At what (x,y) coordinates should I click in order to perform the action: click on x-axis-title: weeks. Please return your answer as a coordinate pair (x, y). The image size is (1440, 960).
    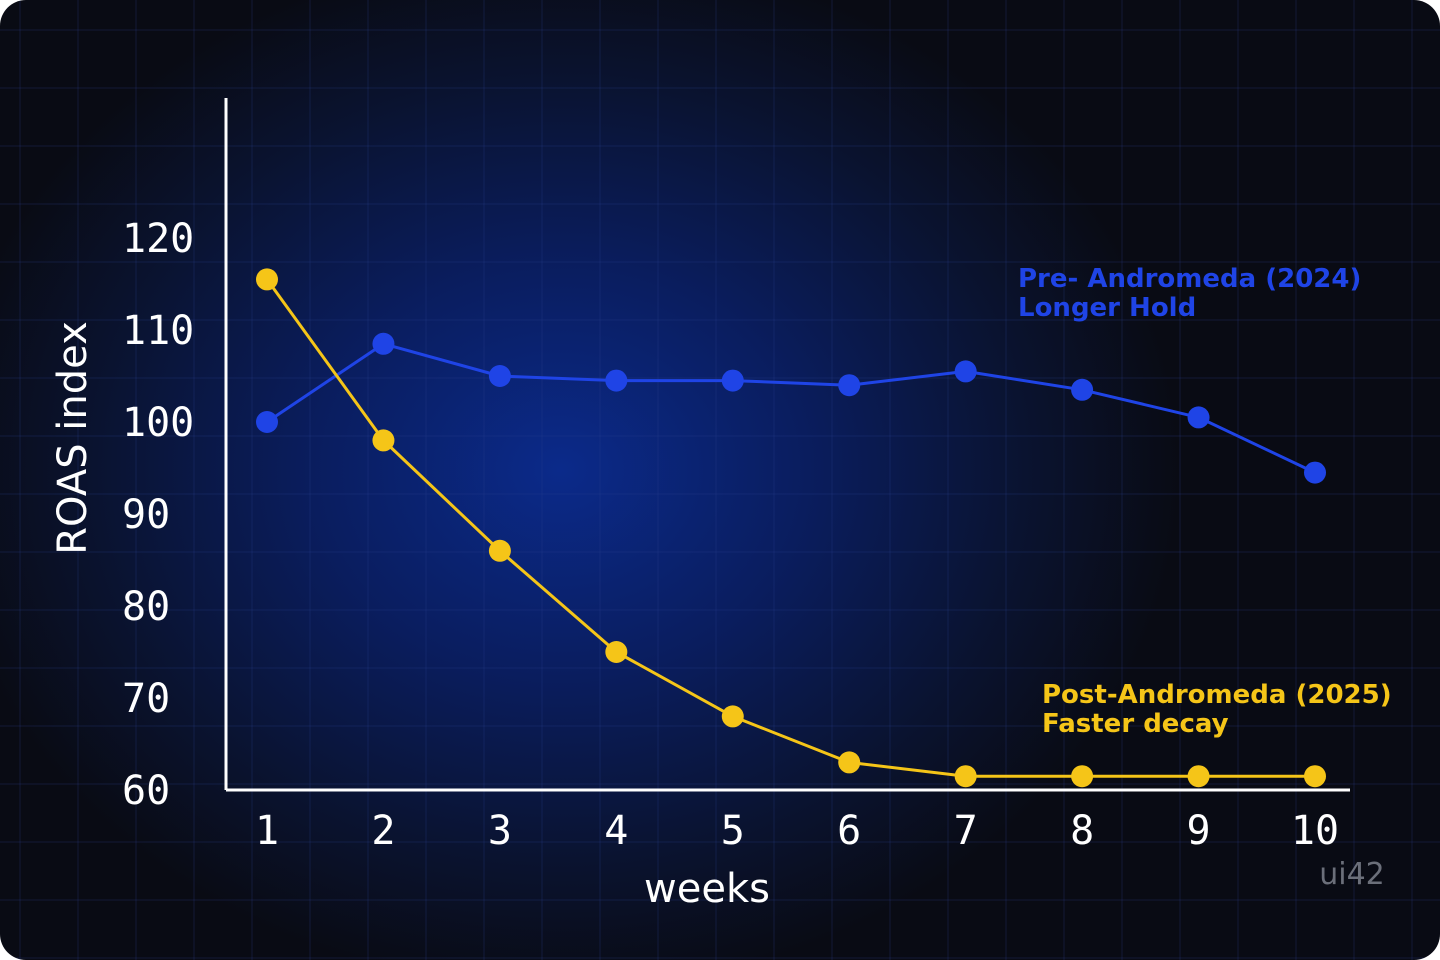
    Looking at the image, I should click on (707, 889).